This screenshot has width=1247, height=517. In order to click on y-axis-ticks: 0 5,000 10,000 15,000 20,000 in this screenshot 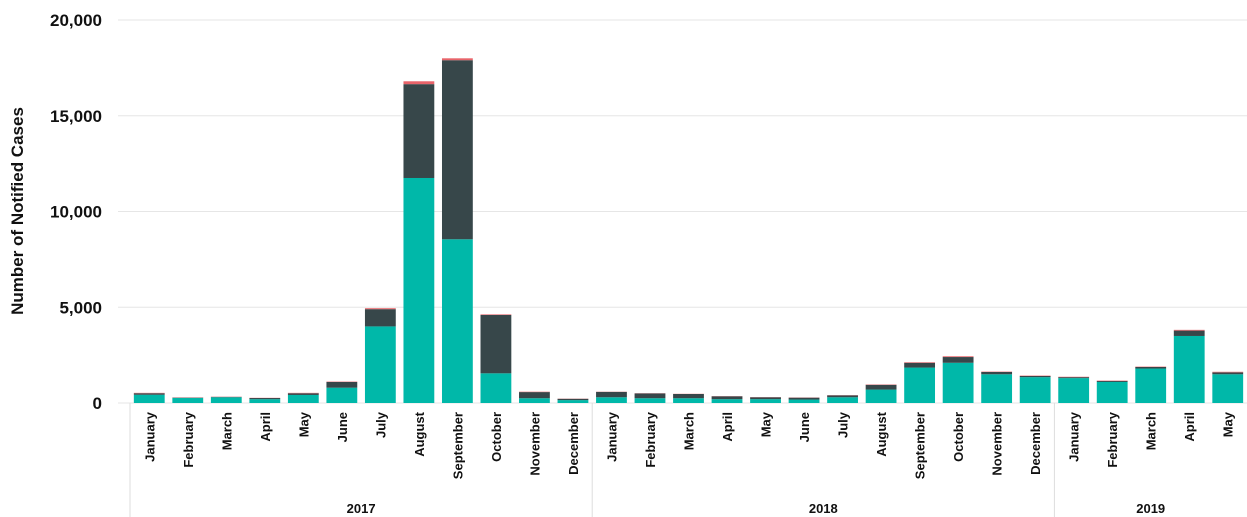, I will do `click(76, 212)`.